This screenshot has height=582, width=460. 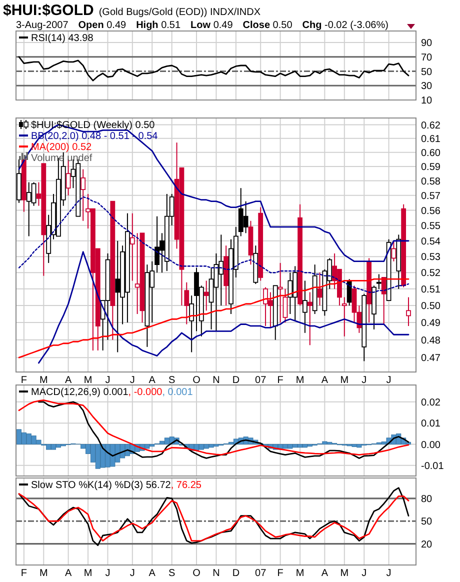 I want to click on y-tick-label: 0.58, so click(x=431, y=182).